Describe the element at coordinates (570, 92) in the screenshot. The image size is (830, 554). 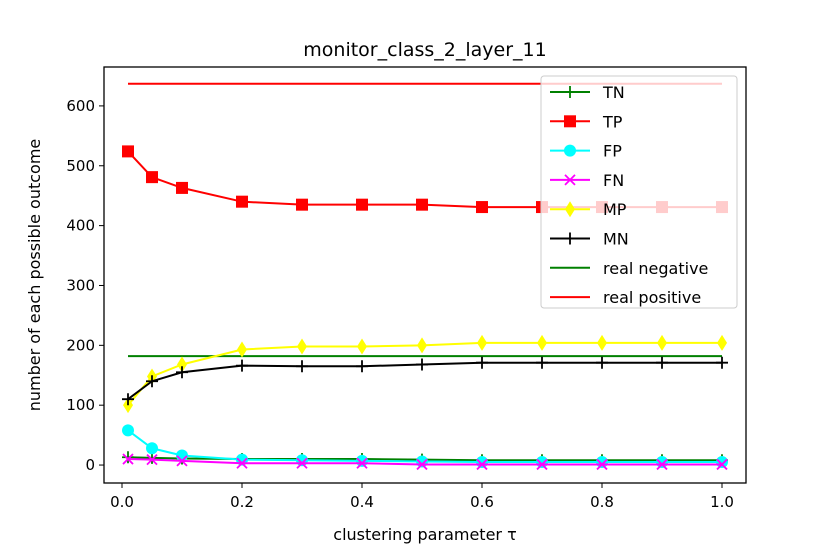
I see `legend-marker-tn` at that location.